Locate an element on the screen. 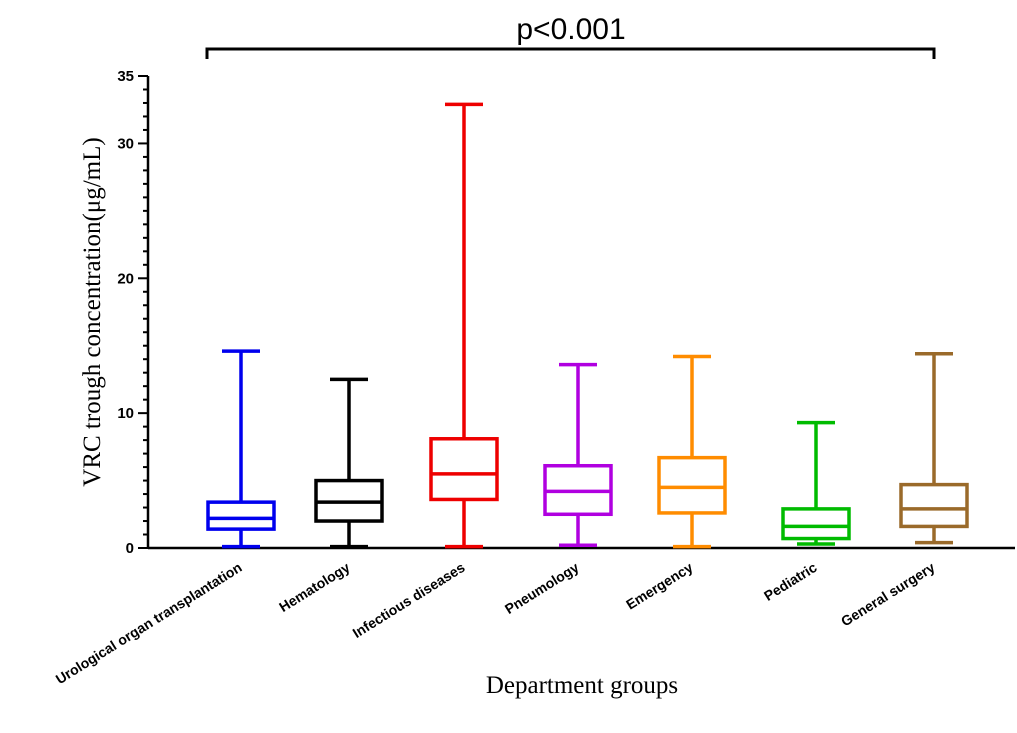  x-tick-label: Urological organ transplantation is located at coordinates (149, 623).